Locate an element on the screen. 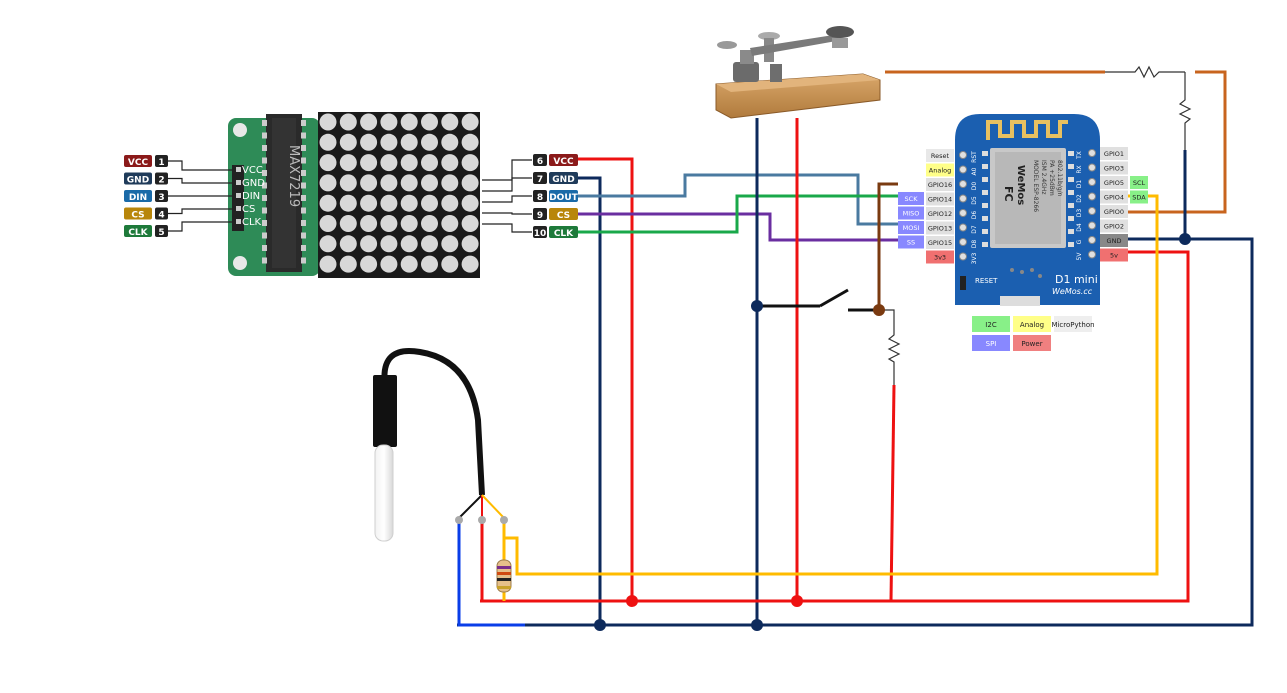  pin-name: GND is located at coordinates (138, 181).